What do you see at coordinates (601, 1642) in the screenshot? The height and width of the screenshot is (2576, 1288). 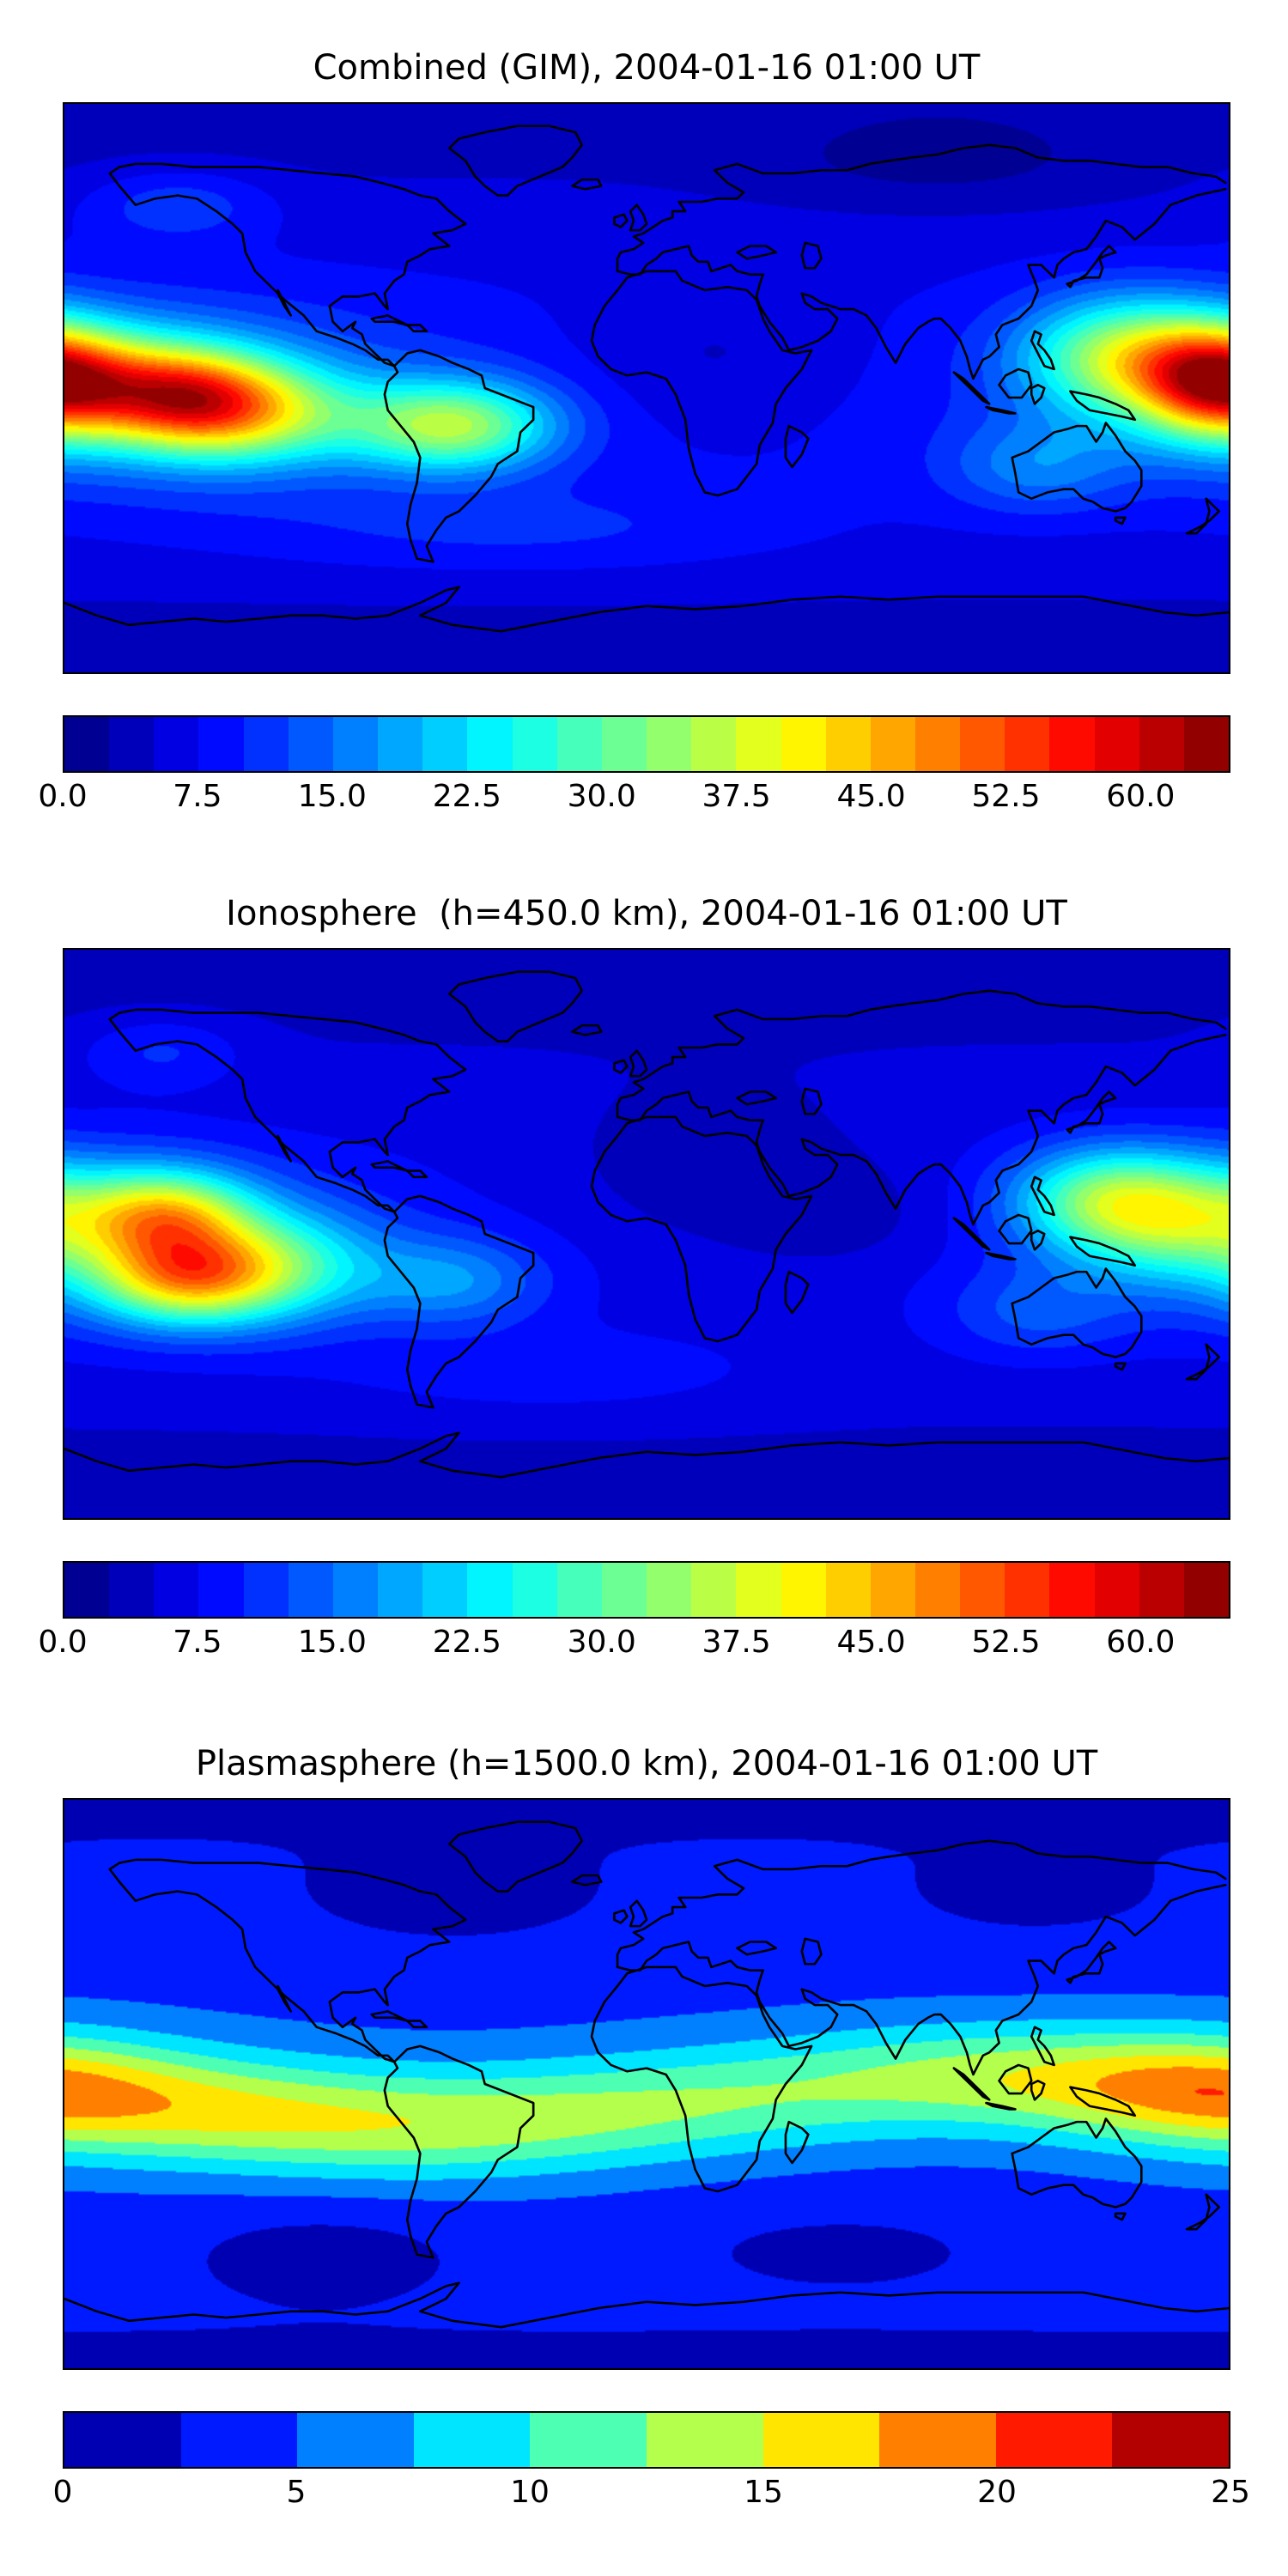 I see `colorbar-tick-label: 30.0` at bounding box center [601, 1642].